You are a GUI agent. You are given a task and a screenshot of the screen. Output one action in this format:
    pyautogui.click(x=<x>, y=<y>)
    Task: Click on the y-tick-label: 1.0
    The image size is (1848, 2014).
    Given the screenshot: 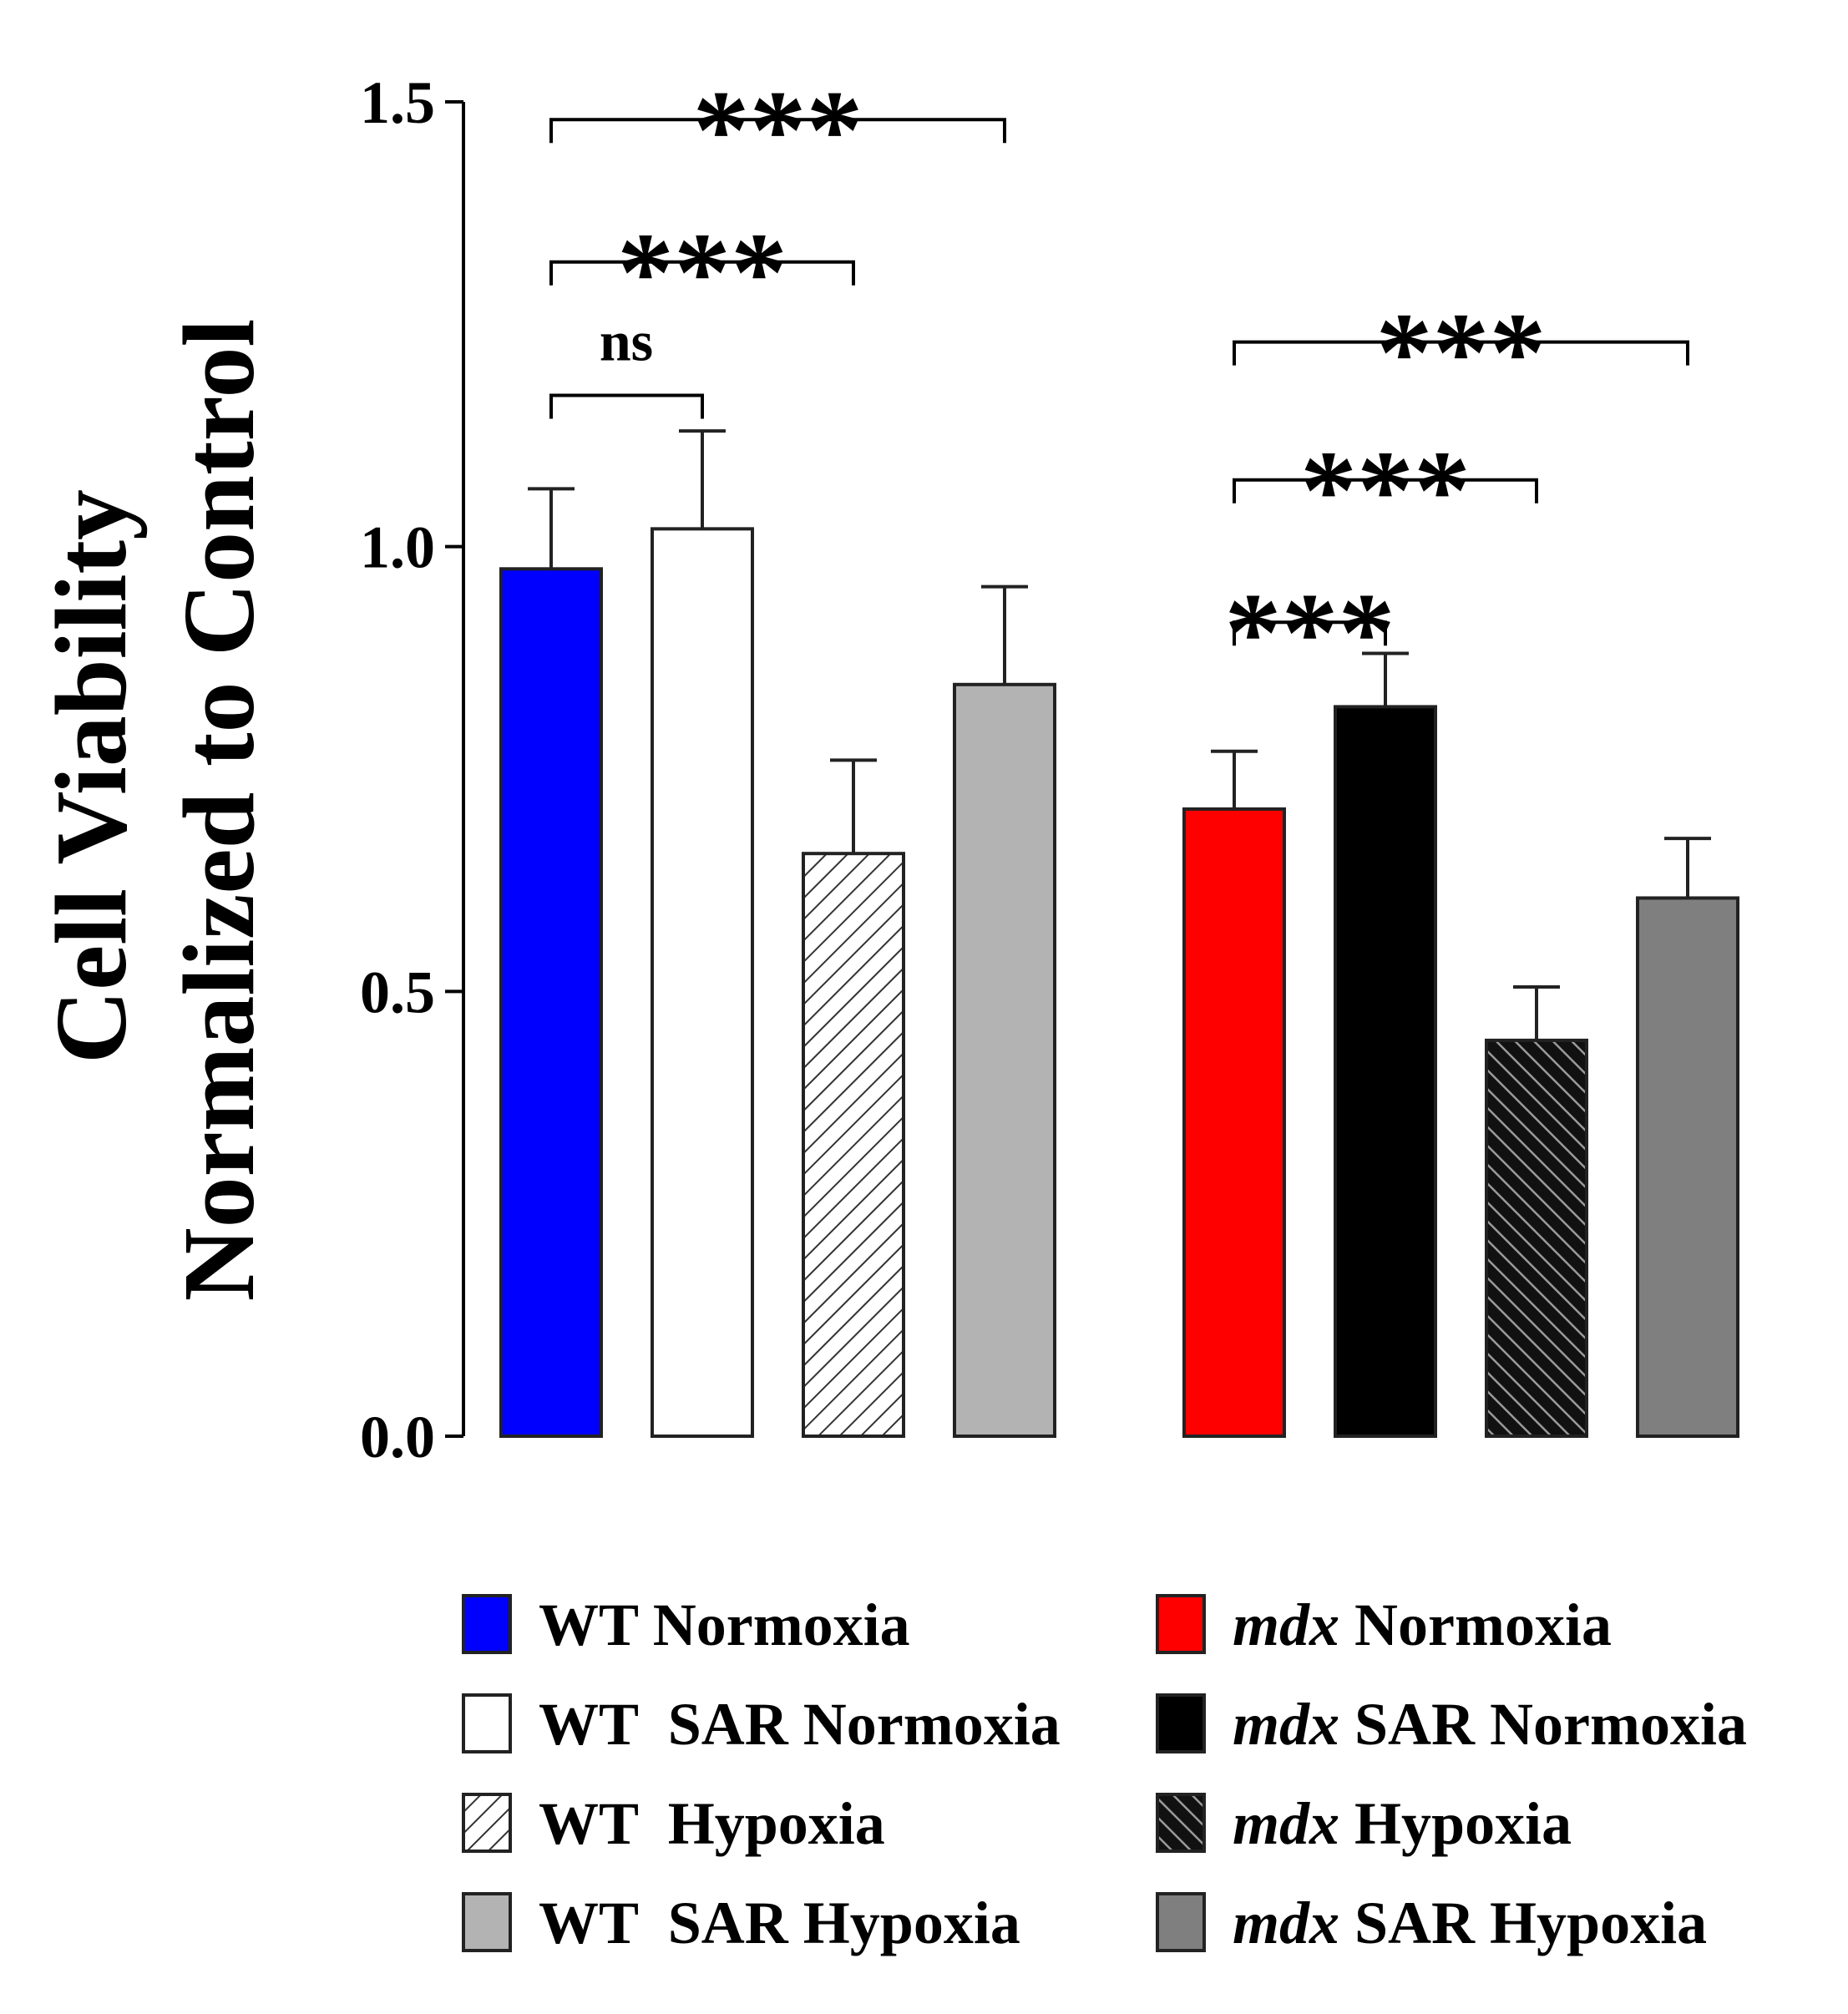 What is the action you would take?
    pyautogui.click(x=397, y=548)
    